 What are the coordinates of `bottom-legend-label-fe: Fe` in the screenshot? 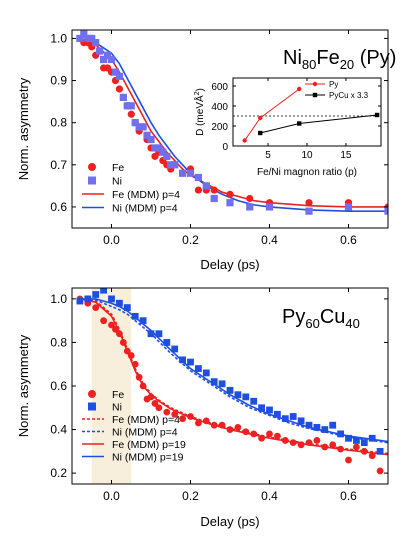 It's located at (118, 395).